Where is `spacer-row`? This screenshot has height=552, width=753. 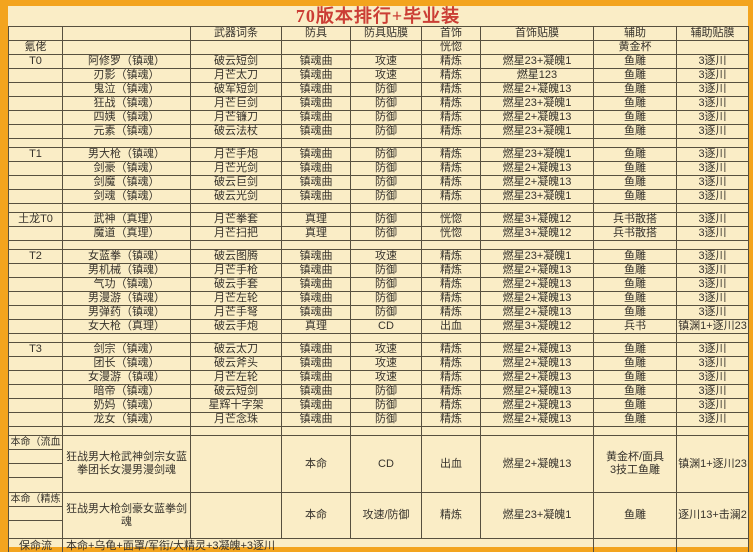
spacer-row is located at coordinates (378, 143).